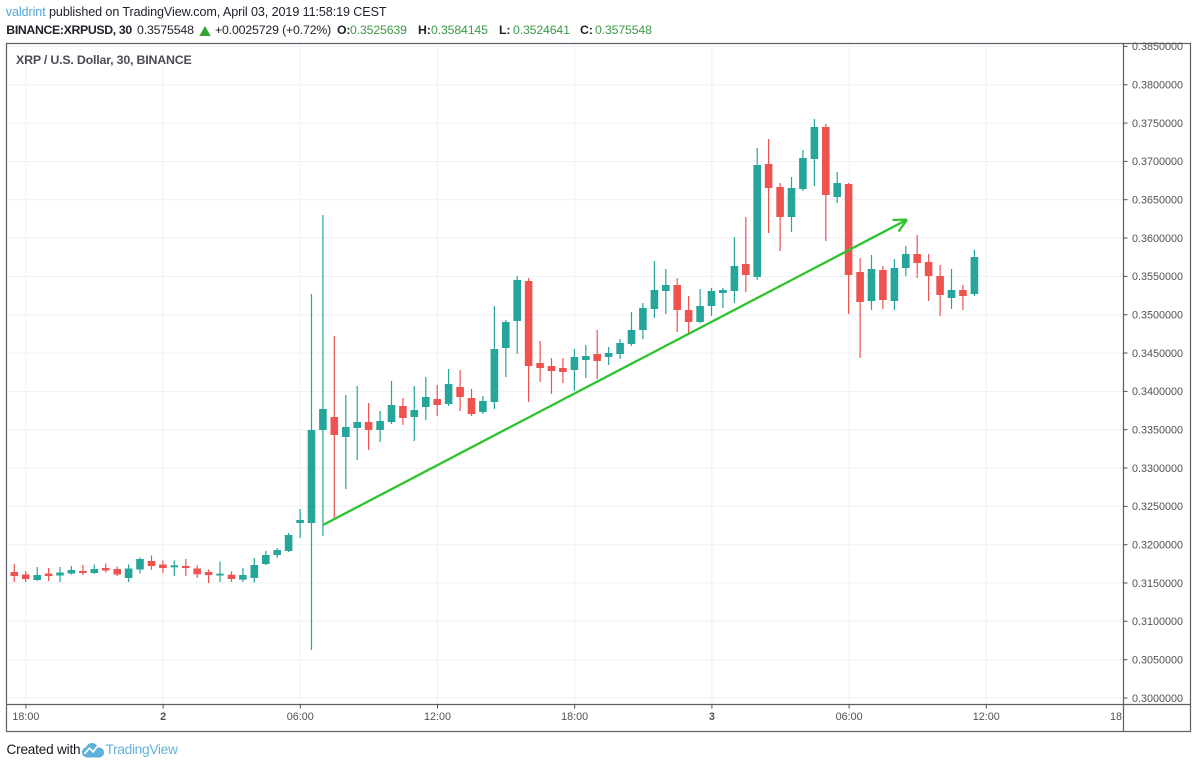  Describe the element at coordinates (1157, 354) in the screenshot. I see `svg-text: 0.3450000` at that location.